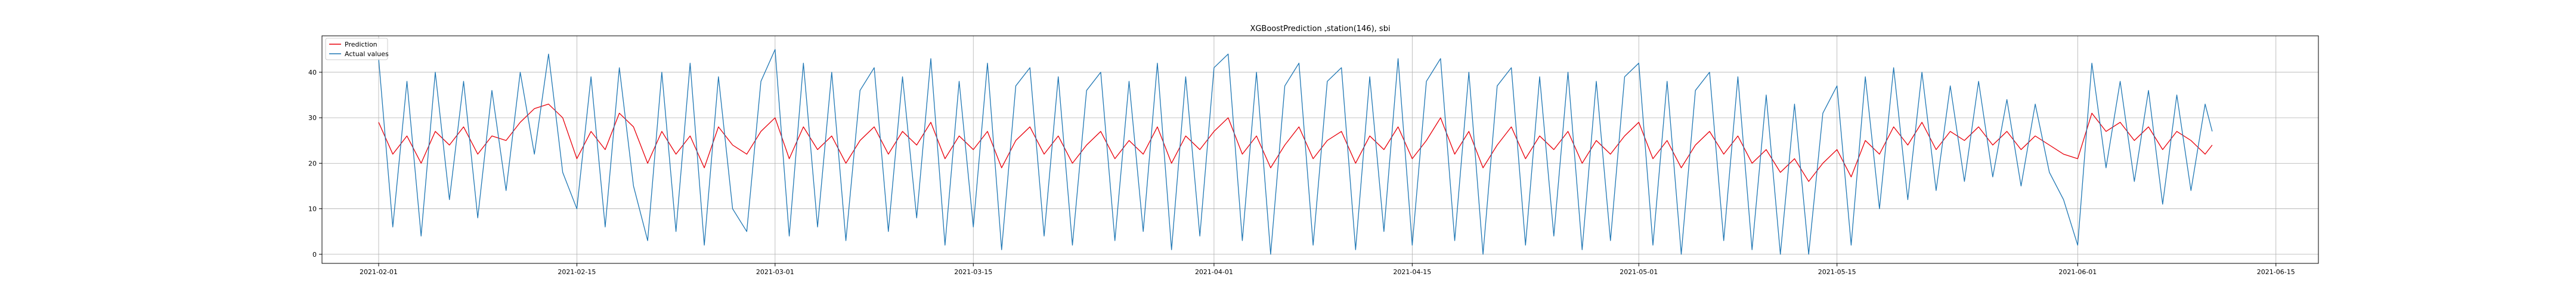 The image size is (2576, 301). I want to click on y-tick-label: 20, so click(312, 163).